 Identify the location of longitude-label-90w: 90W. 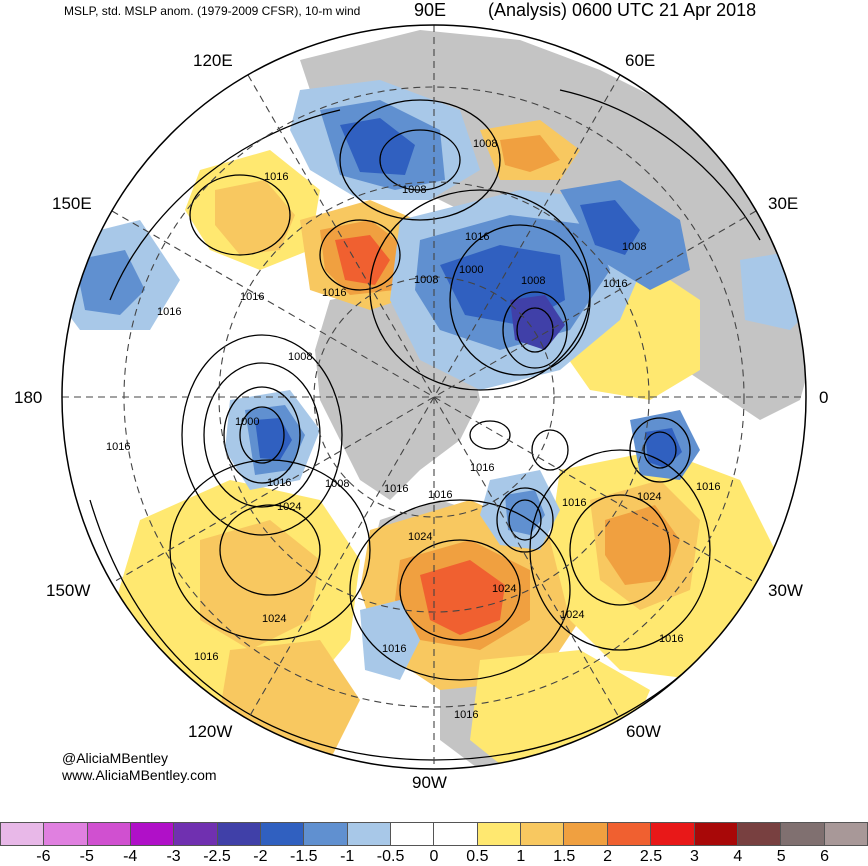
(429, 782).